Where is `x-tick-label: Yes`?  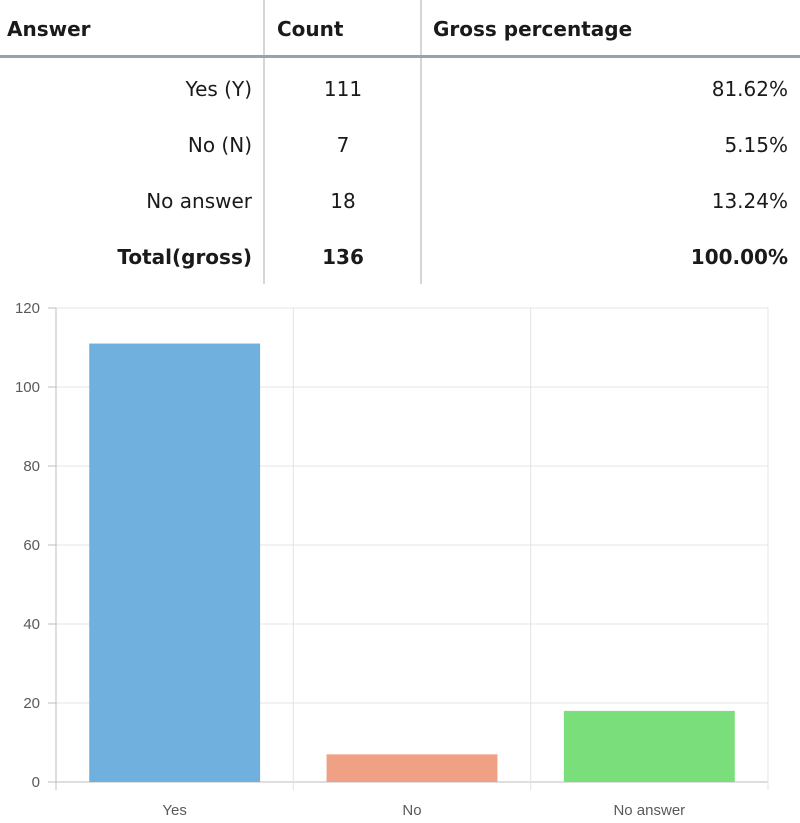
x-tick-label: Yes is located at coordinates (174, 810).